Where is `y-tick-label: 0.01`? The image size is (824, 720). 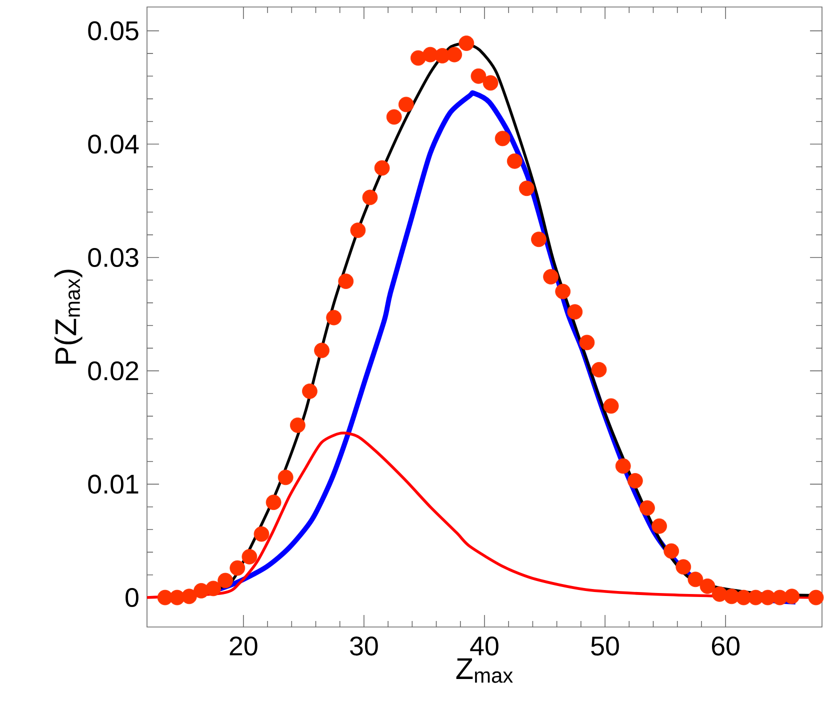 y-tick-label: 0.01 is located at coordinates (113, 484).